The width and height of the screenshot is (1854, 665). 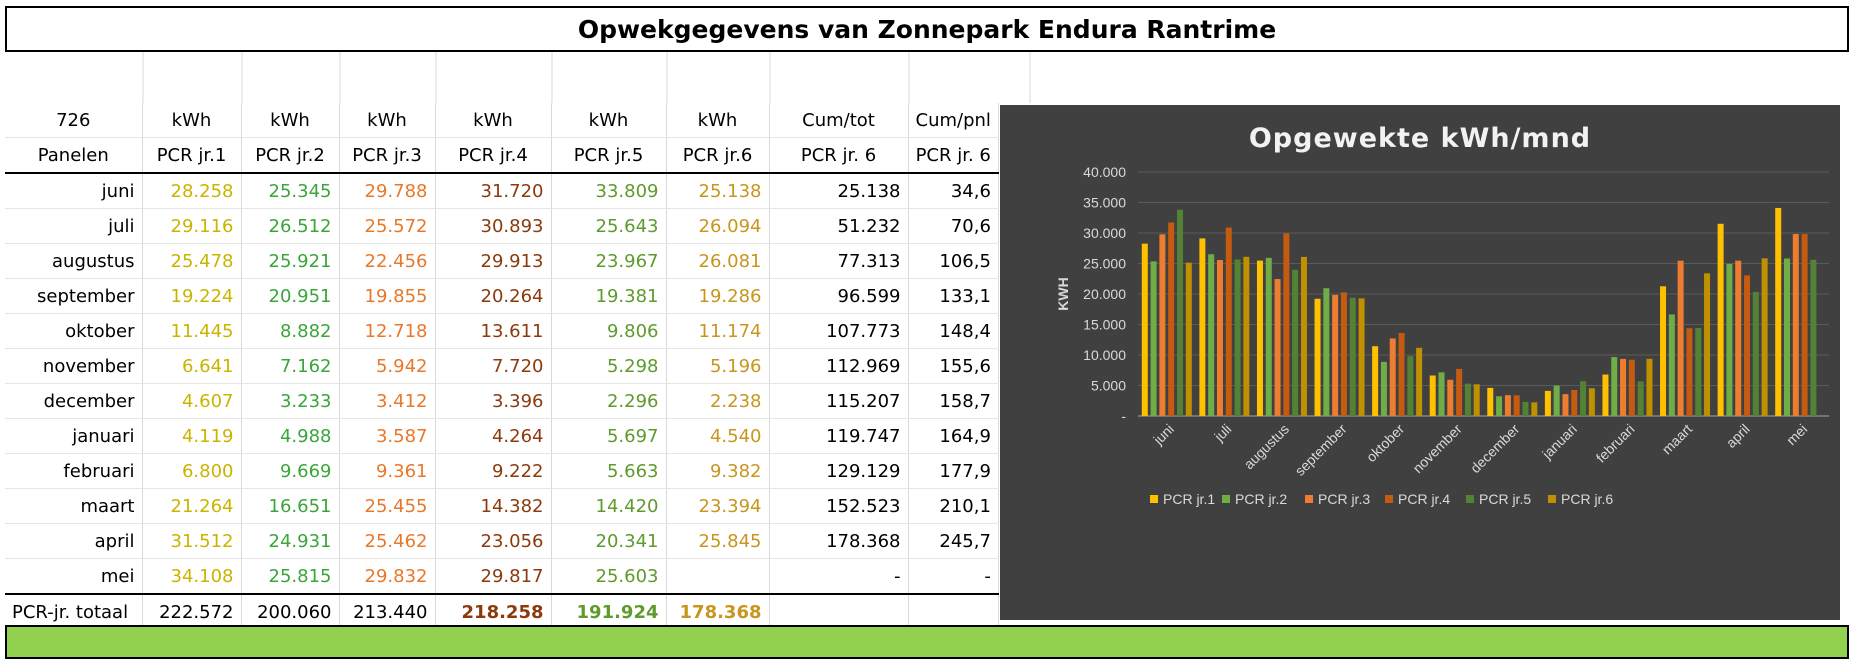 What do you see at coordinates (387, 436) in the screenshot?
I see `value-cell: 3.587` at bounding box center [387, 436].